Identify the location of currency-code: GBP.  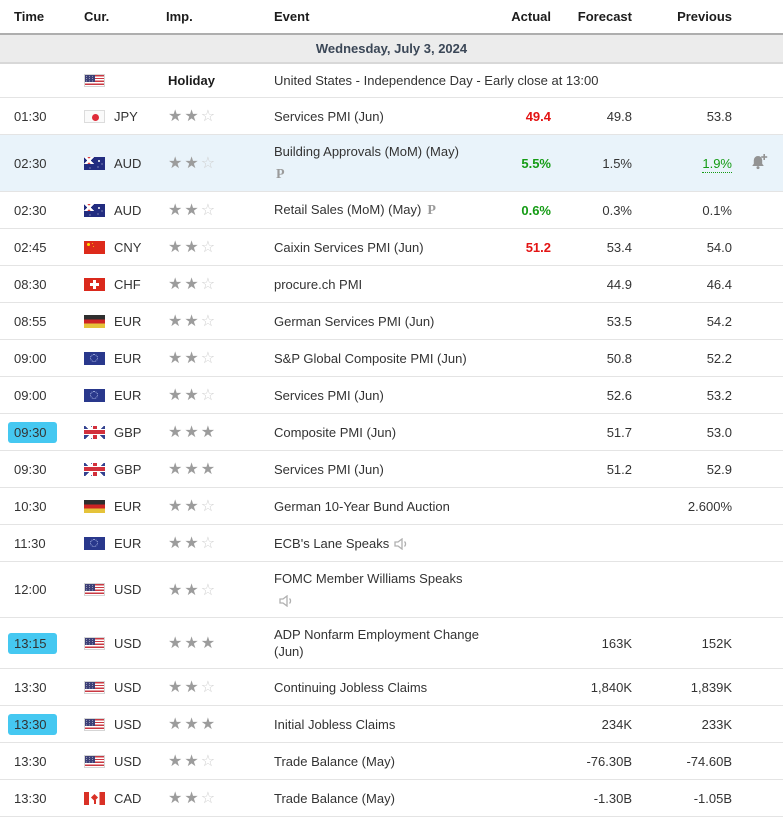
(128, 469).